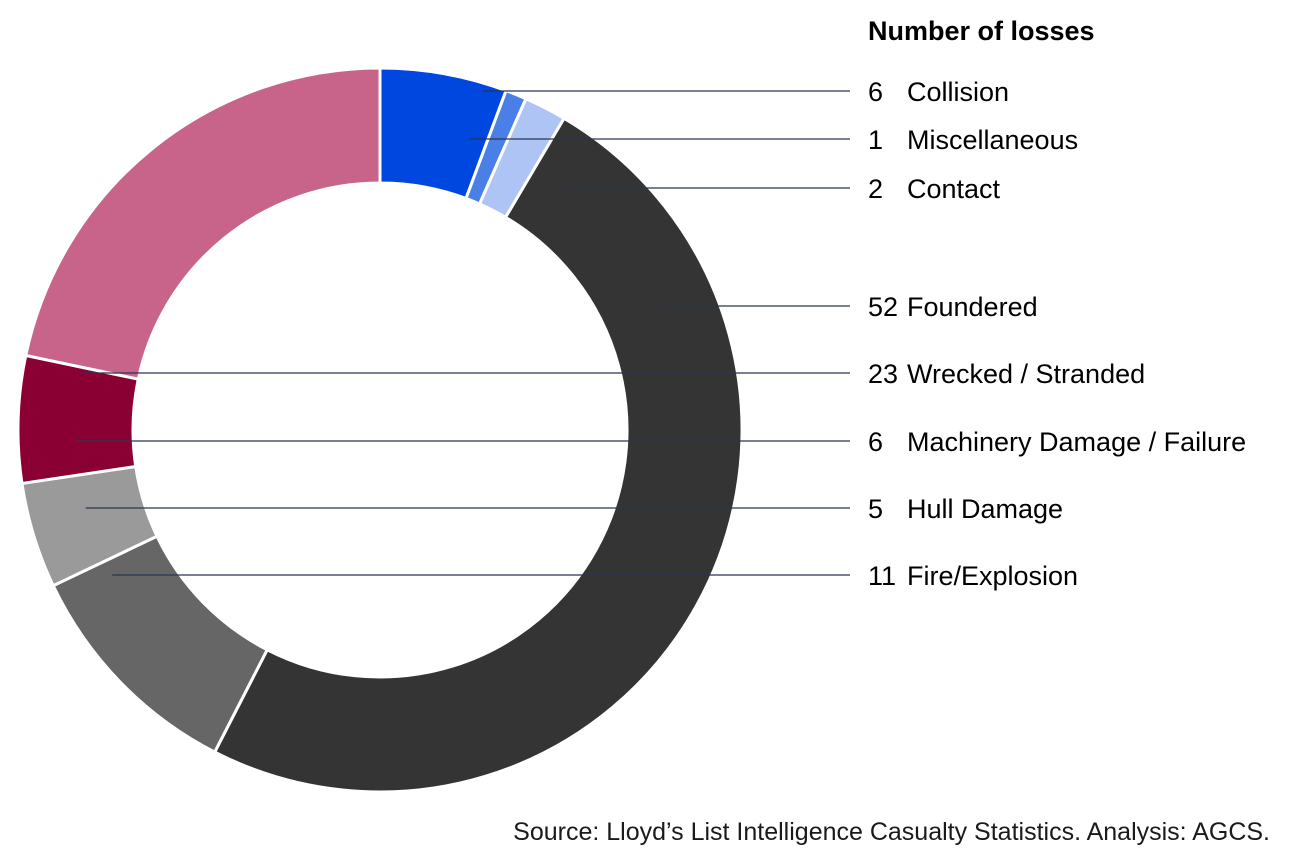 The width and height of the screenshot is (1292, 855). I want to click on legend-label: Wrecked / Stranded, so click(1026, 374).